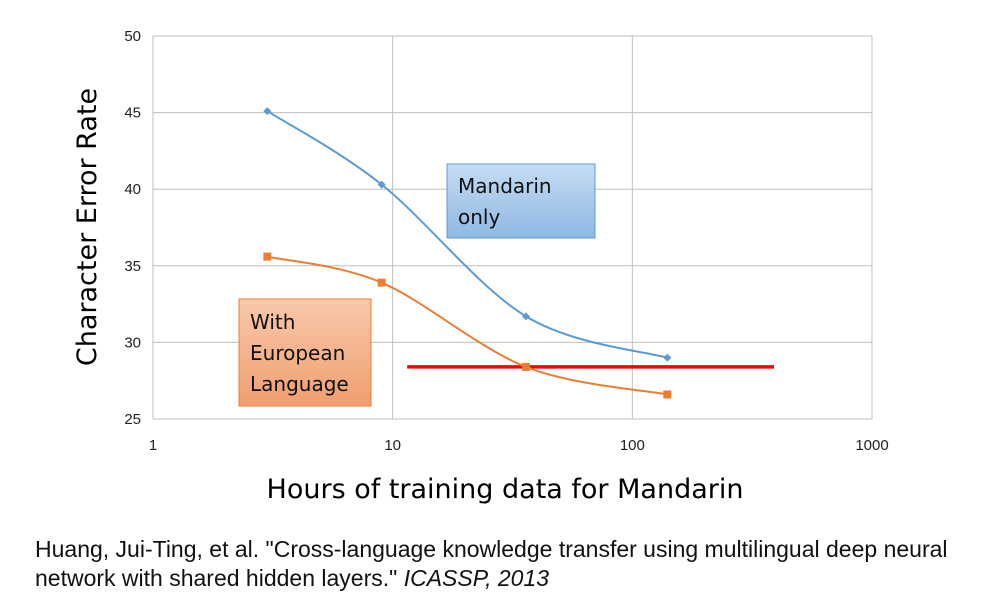 This screenshot has height=615, width=990. I want to click on x-tick-label: 10, so click(392, 445).